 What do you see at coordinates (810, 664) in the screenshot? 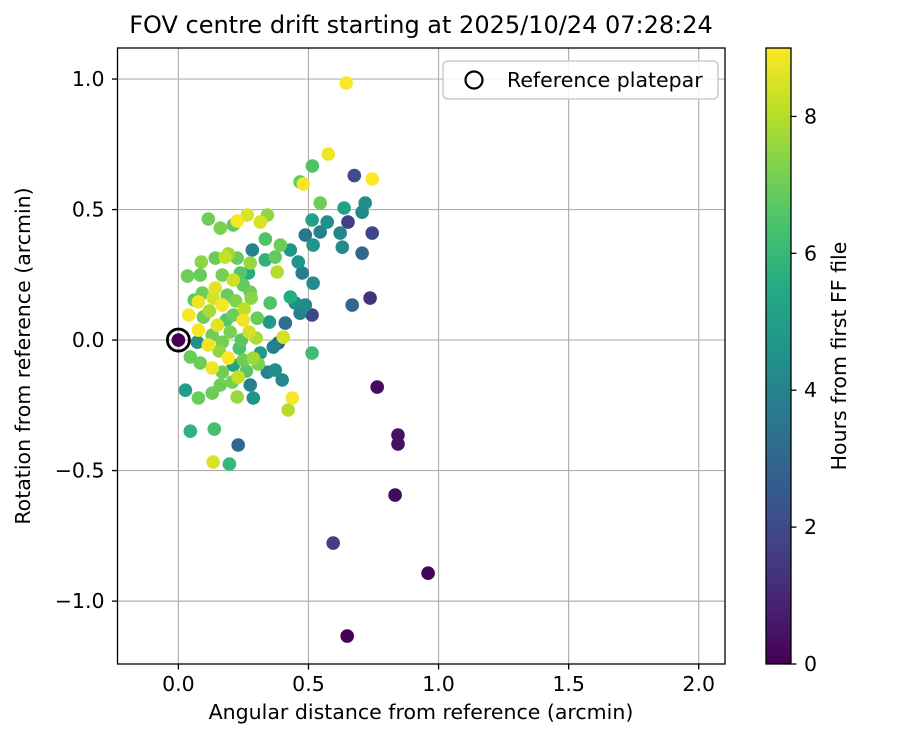
I see `colorbar-tick-label: 0` at bounding box center [810, 664].